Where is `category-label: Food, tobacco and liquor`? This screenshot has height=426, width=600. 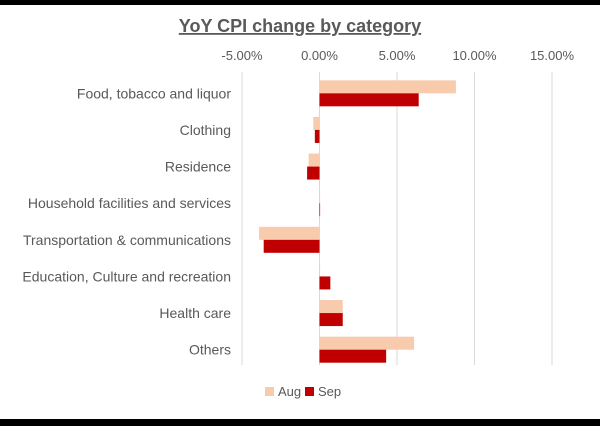
category-label: Food, tobacco and liquor is located at coordinates (154, 93).